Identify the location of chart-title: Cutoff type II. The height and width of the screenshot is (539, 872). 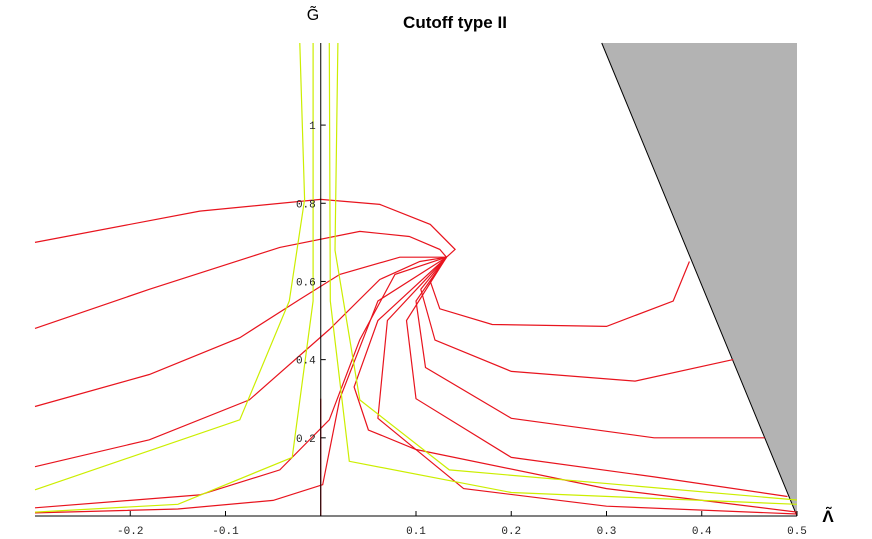
(455, 22).